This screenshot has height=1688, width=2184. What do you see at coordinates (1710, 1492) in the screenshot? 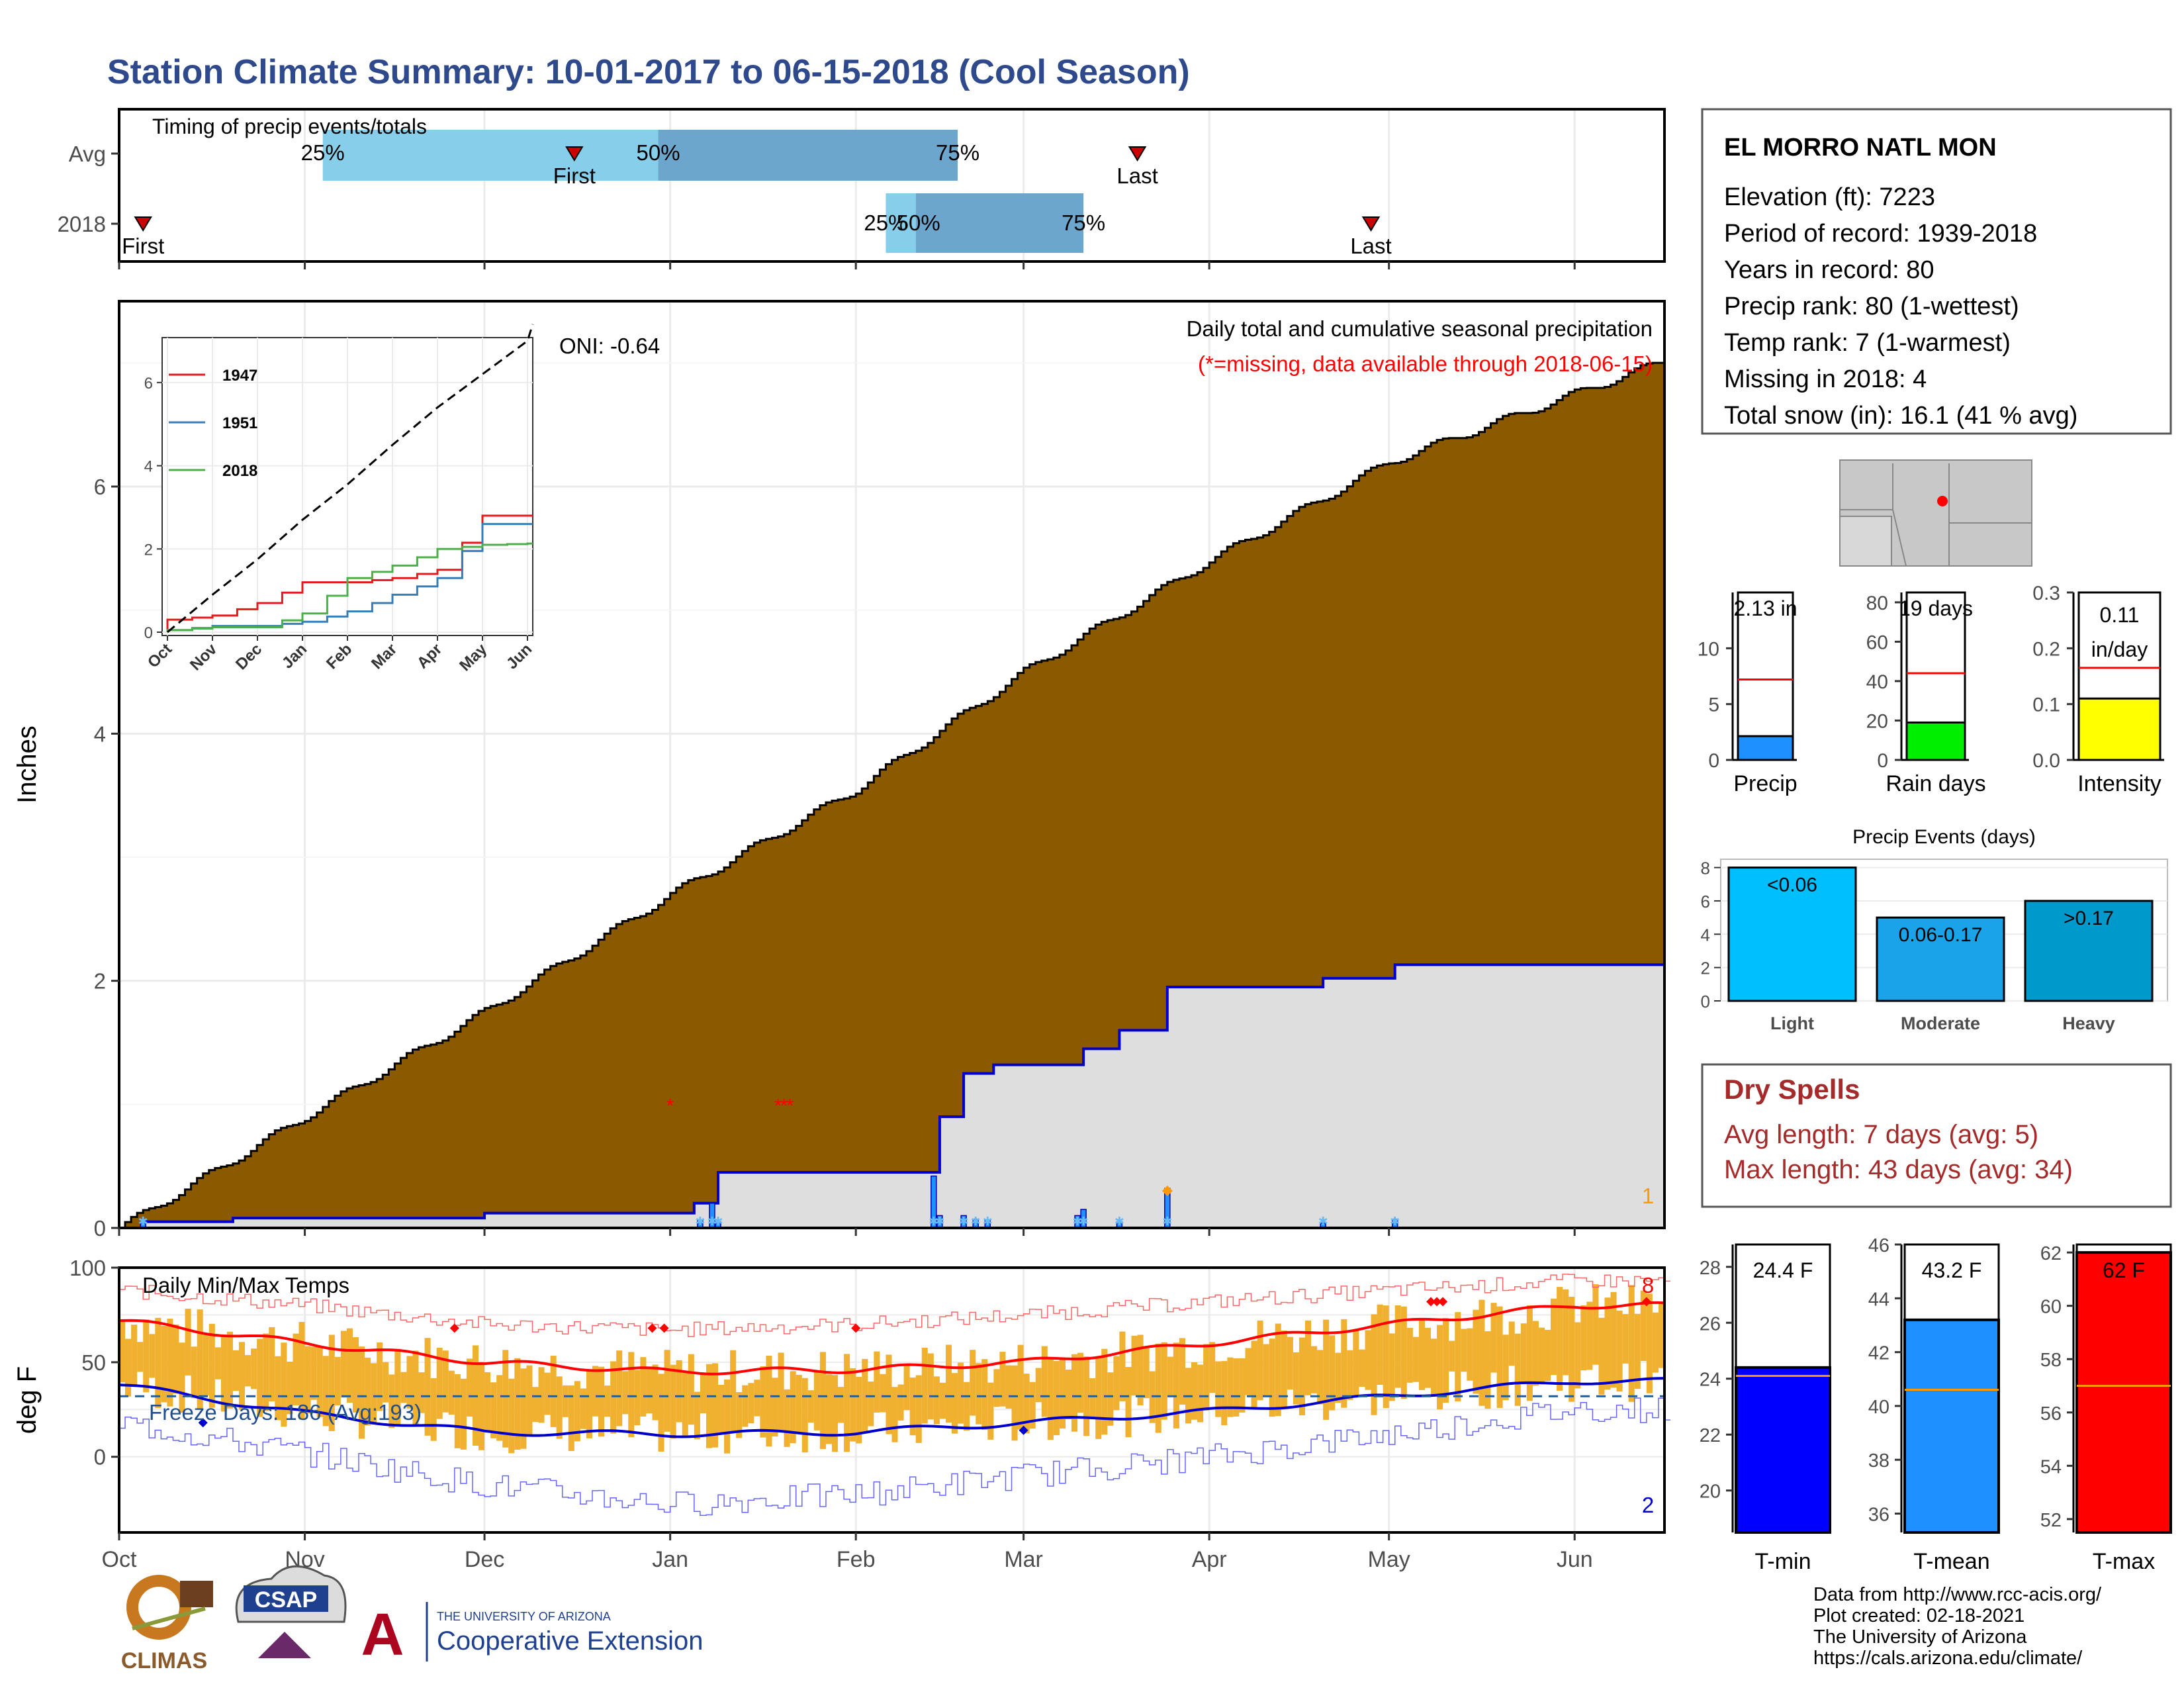
I see `temp-bar-y-tick-label: 20` at bounding box center [1710, 1492].